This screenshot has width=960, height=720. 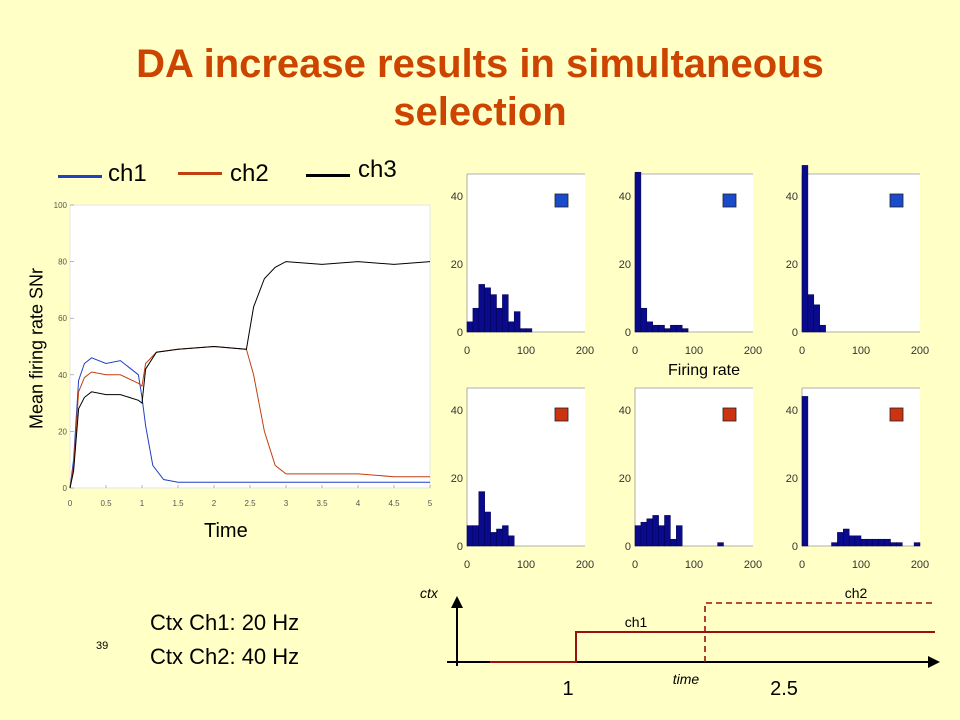 I want to click on legend-swatch-ch3, so click(x=328, y=175).